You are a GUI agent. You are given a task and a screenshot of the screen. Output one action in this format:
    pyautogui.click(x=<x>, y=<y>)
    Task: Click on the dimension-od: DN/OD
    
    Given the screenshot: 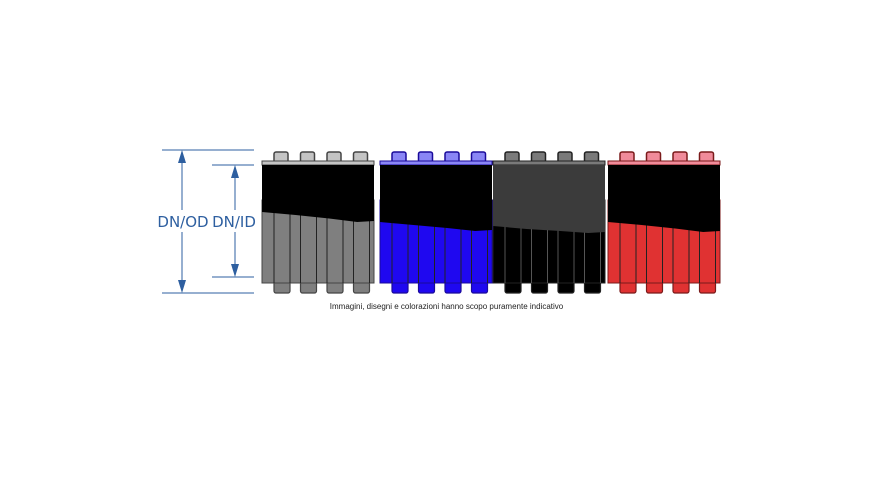 What is the action you would take?
    pyautogui.click(x=205, y=221)
    